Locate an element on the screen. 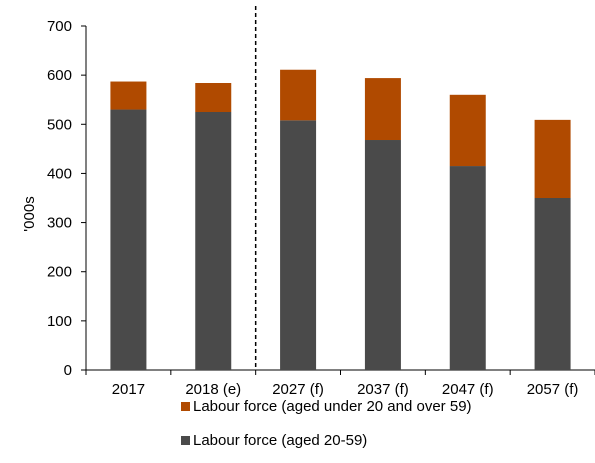 Image resolution: width=595 pixels, height=463 pixels. x-tick-label: 2027 (f) is located at coordinates (298, 389).